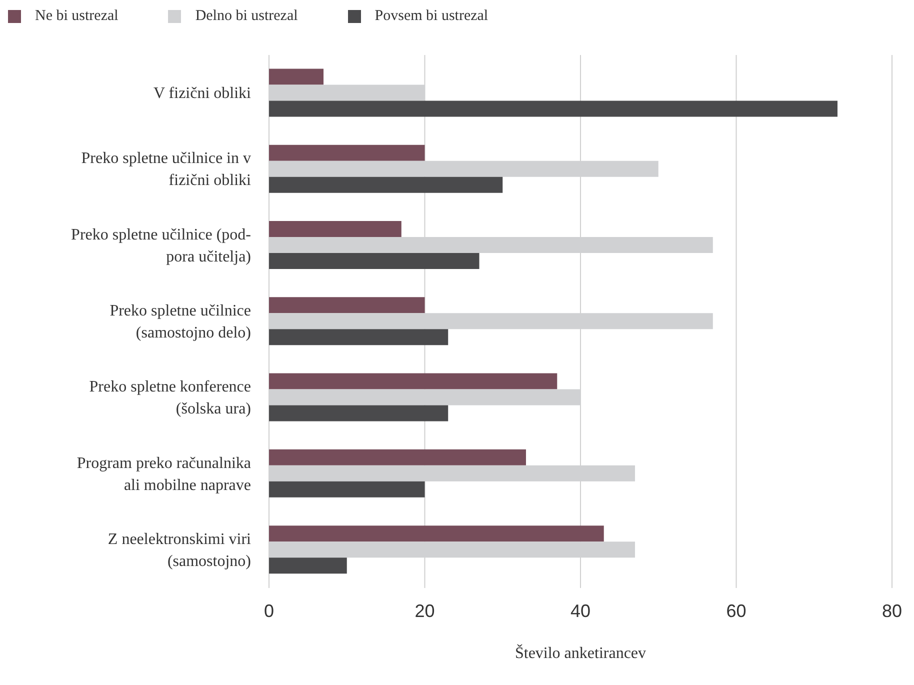 This screenshot has width=914, height=685. Describe the element at coordinates (166, 169) in the screenshot. I see `y-tick-label: Preko spletne učilnice in v fizični obliki` at that location.